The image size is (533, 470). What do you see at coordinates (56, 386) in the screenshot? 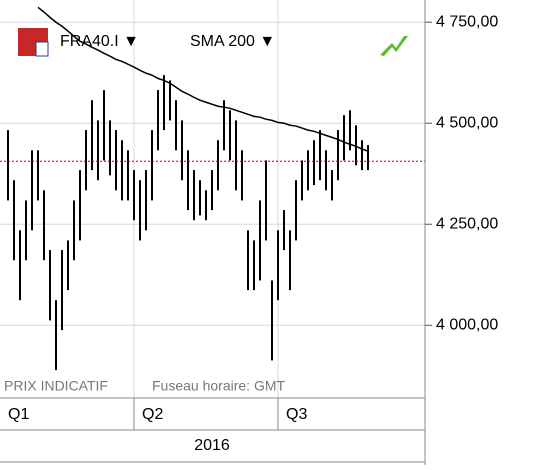
I see `footer-note: PRIX INDICATIF` at bounding box center [56, 386].